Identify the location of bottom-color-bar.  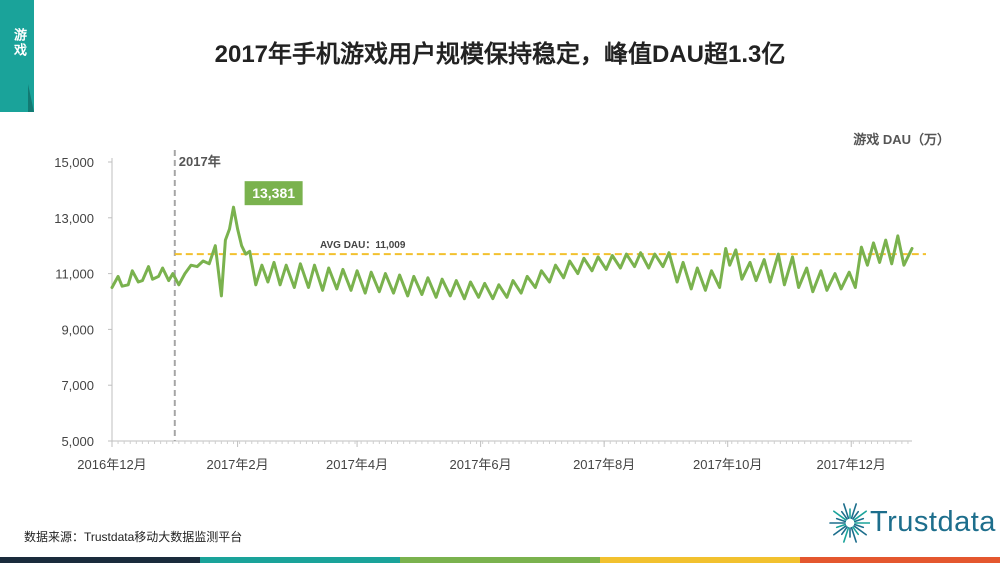
(500, 560).